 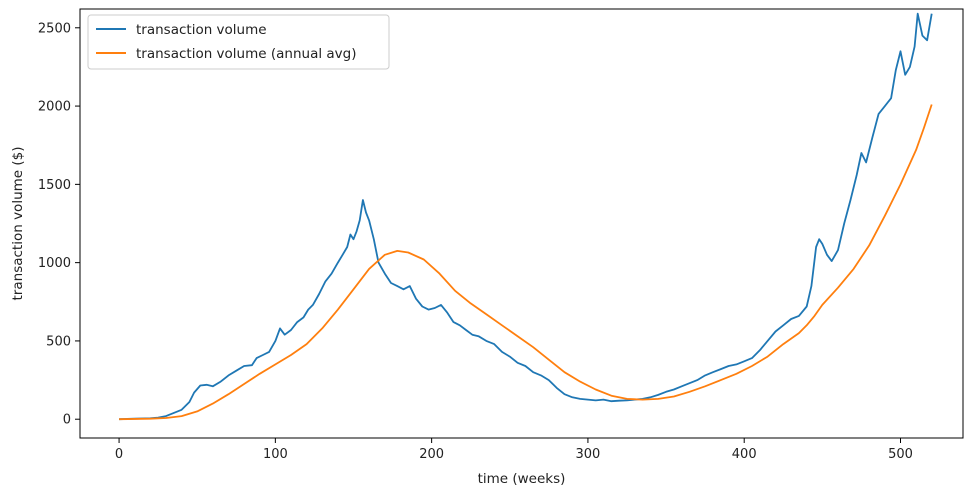 I want to click on y-axis-label: transaction volume ($), so click(x=18, y=224).